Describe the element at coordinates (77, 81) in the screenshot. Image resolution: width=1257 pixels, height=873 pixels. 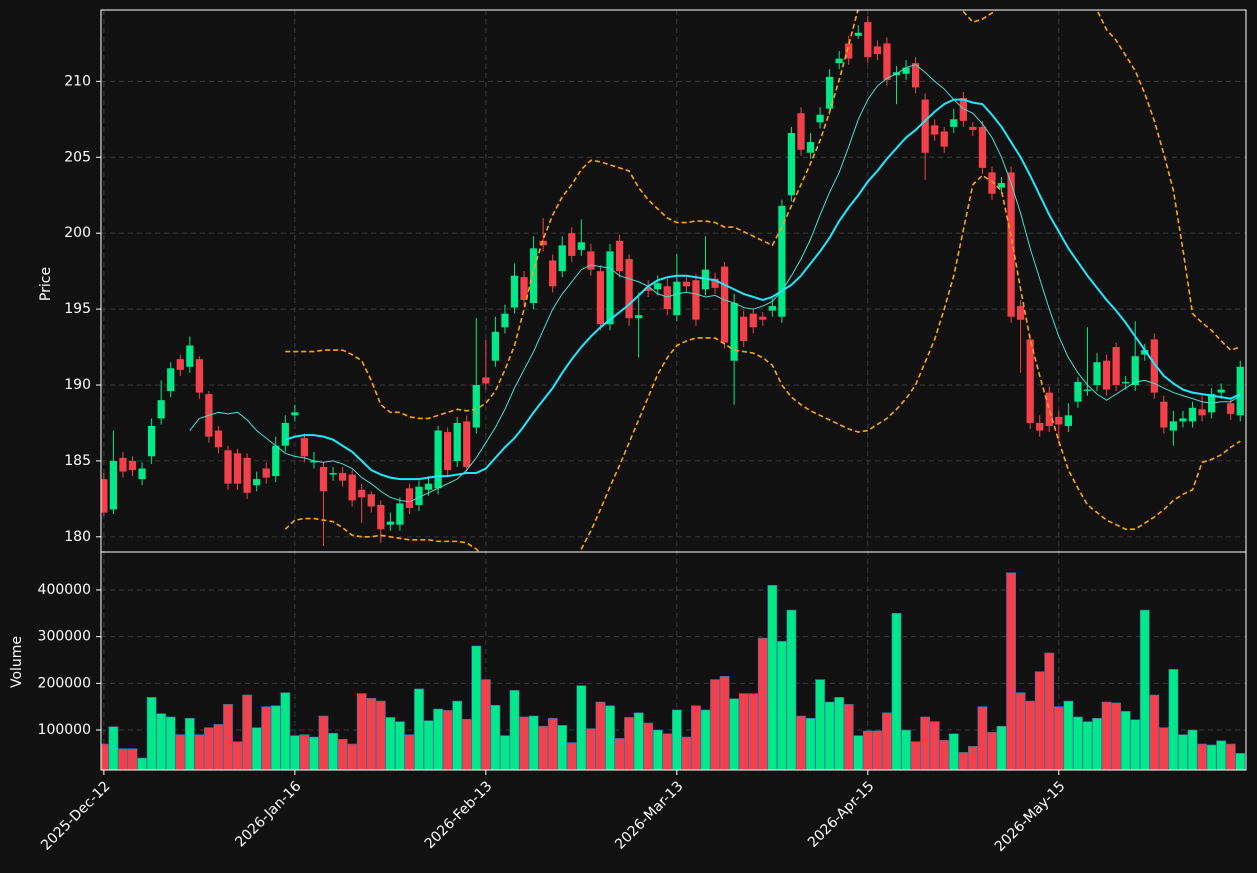
I see `y-tick-label: 210` at that location.